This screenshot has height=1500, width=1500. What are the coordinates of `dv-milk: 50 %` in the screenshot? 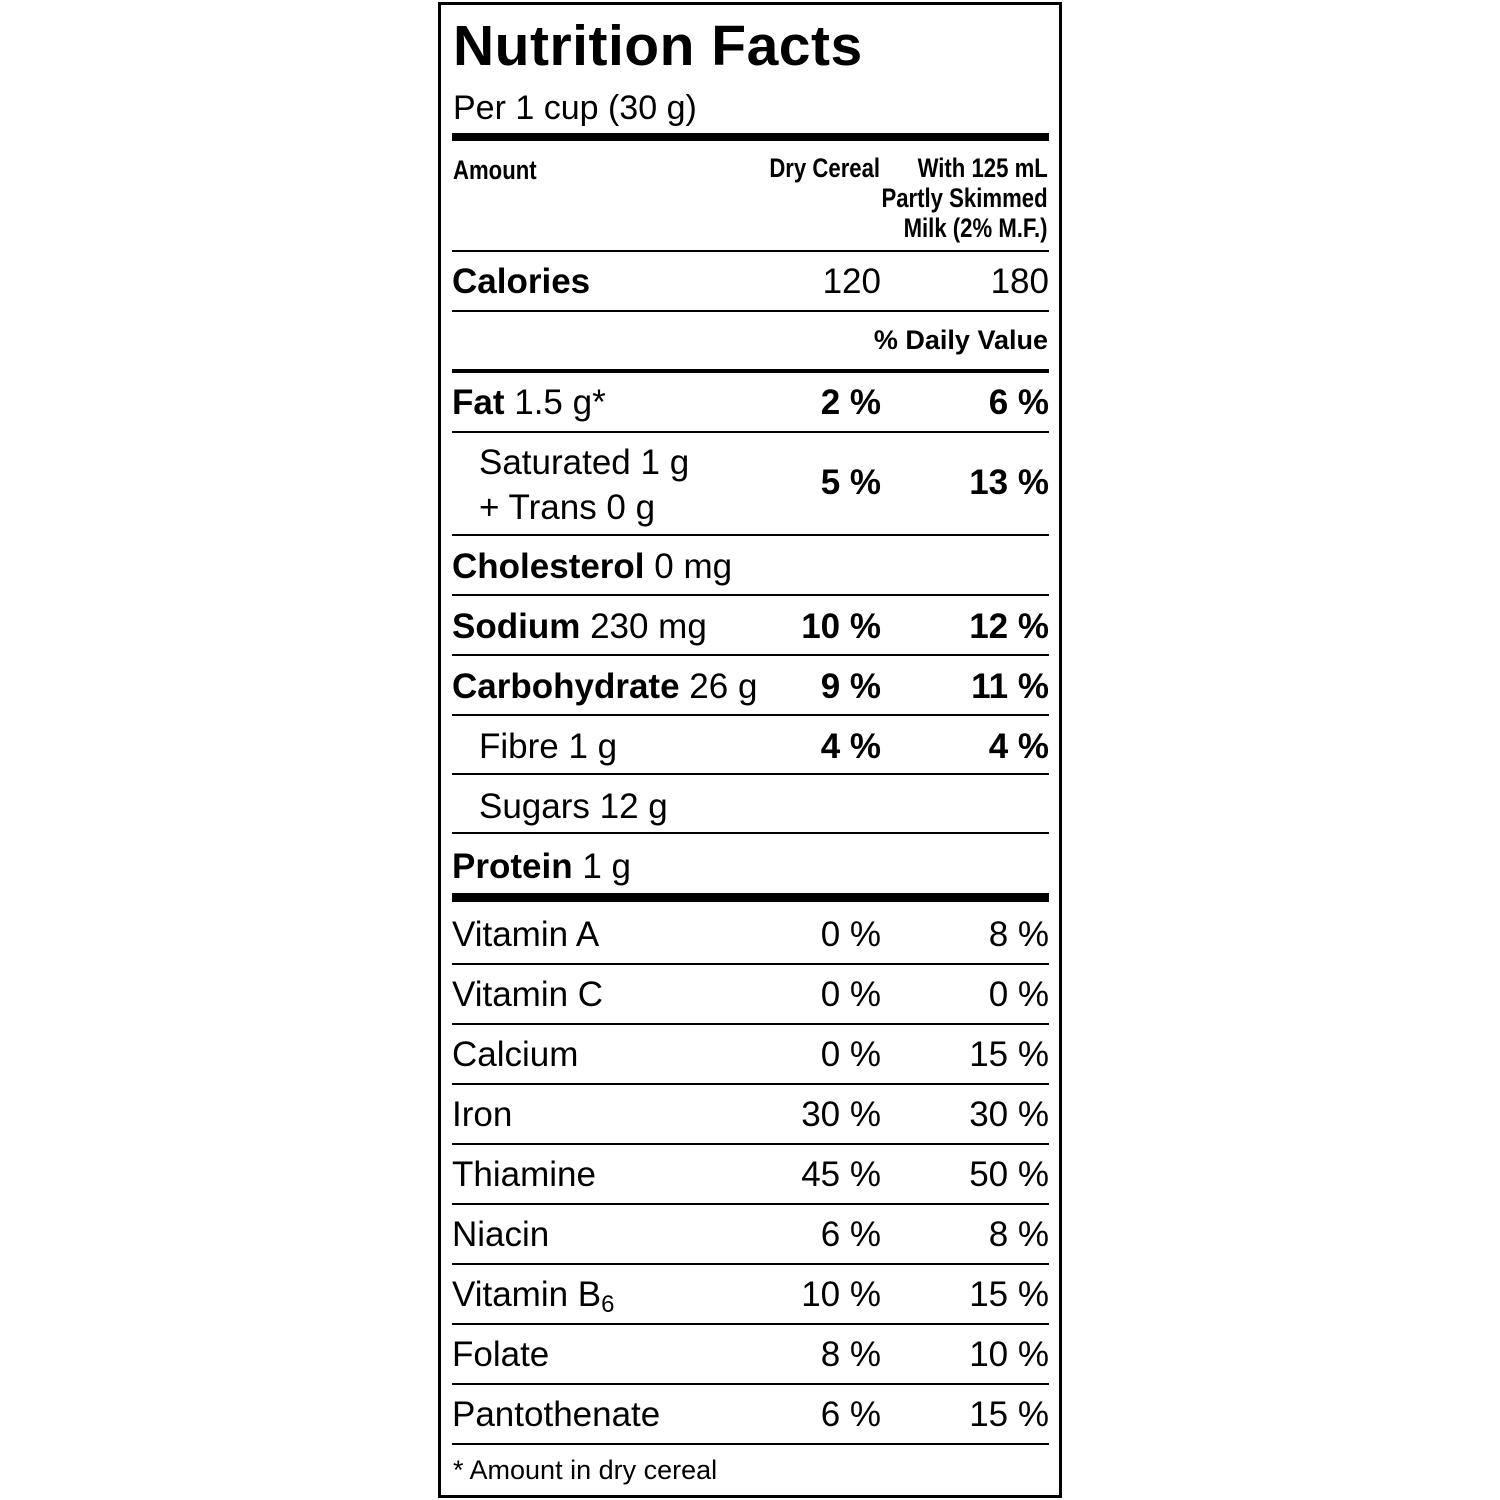 It's located at (1009, 1174).